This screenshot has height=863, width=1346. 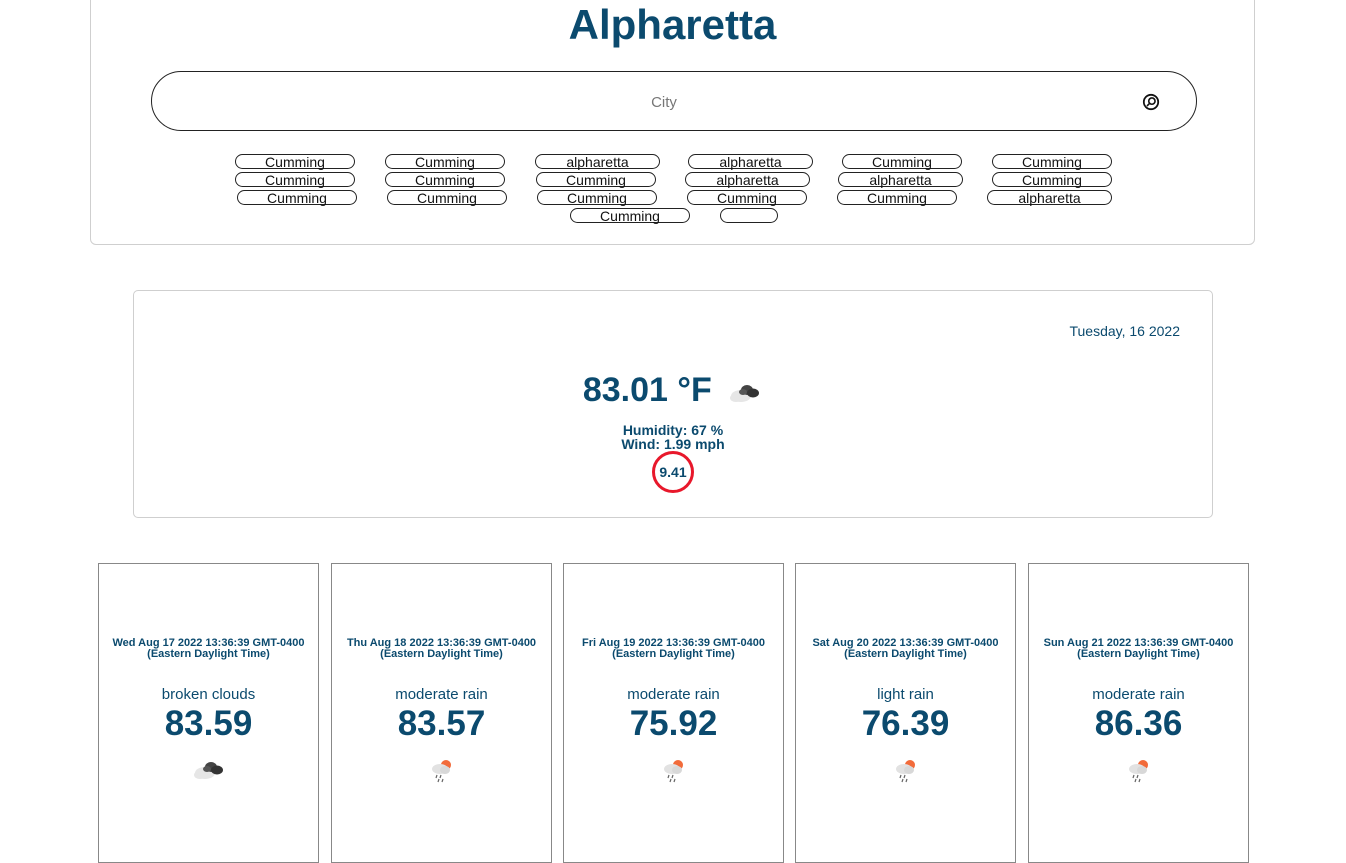 What do you see at coordinates (905, 723) in the screenshot?
I see `forecast-temperature: 76.39` at bounding box center [905, 723].